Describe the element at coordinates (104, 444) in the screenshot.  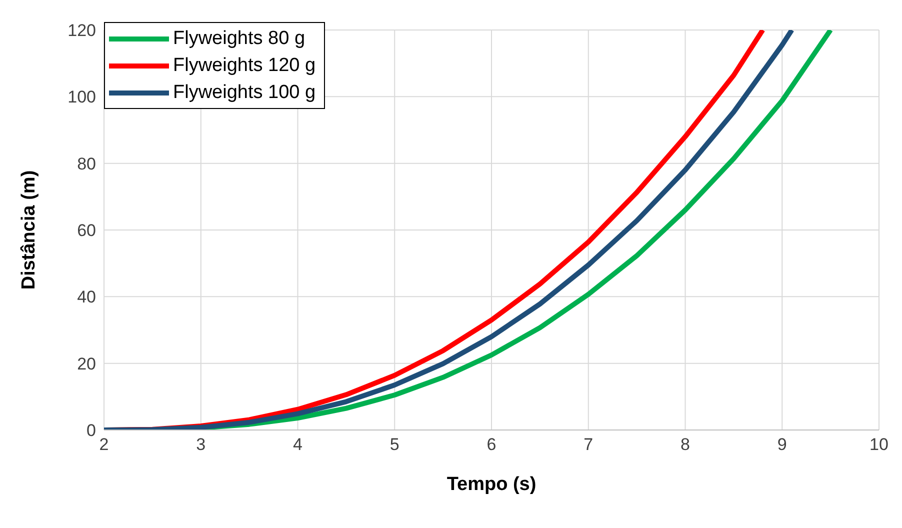
I see `x-tick-label: 2` at that location.